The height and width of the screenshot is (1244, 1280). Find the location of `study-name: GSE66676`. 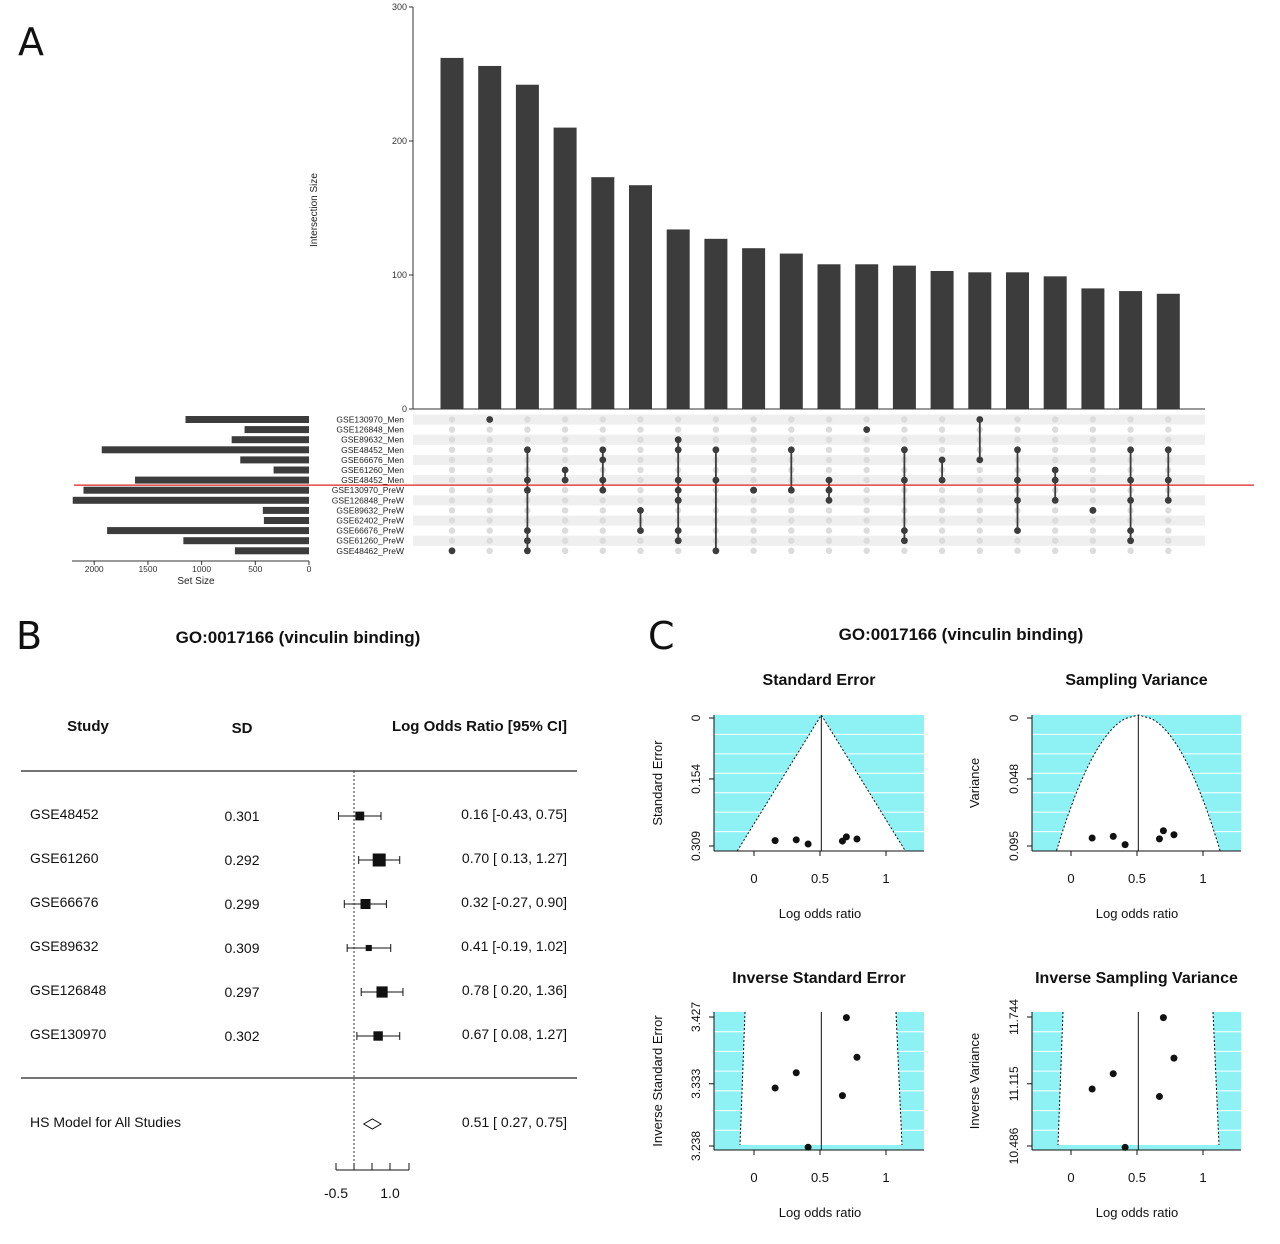

study-name: GSE66676 is located at coordinates (64, 902).